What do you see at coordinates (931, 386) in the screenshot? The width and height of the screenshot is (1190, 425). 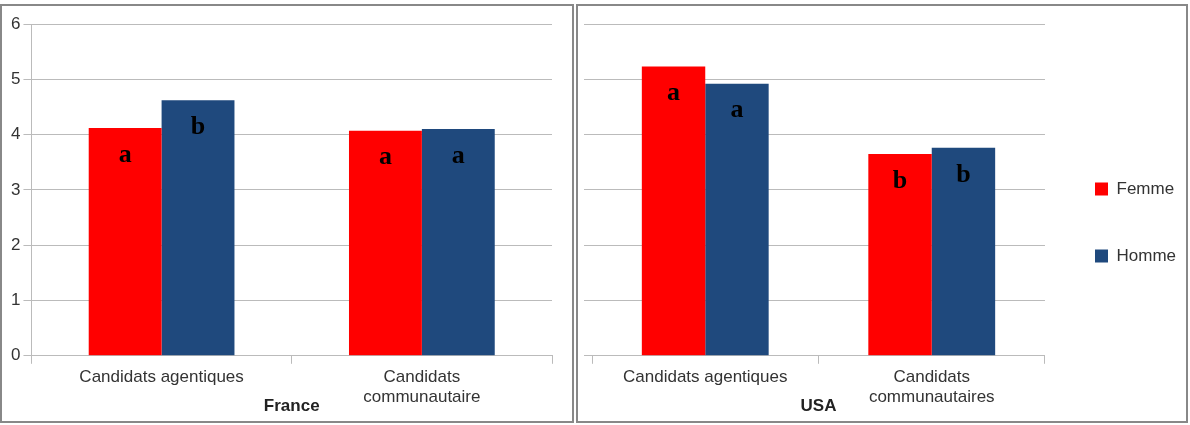 I see `x-tick-label: Candidats communautaires` at bounding box center [931, 386].